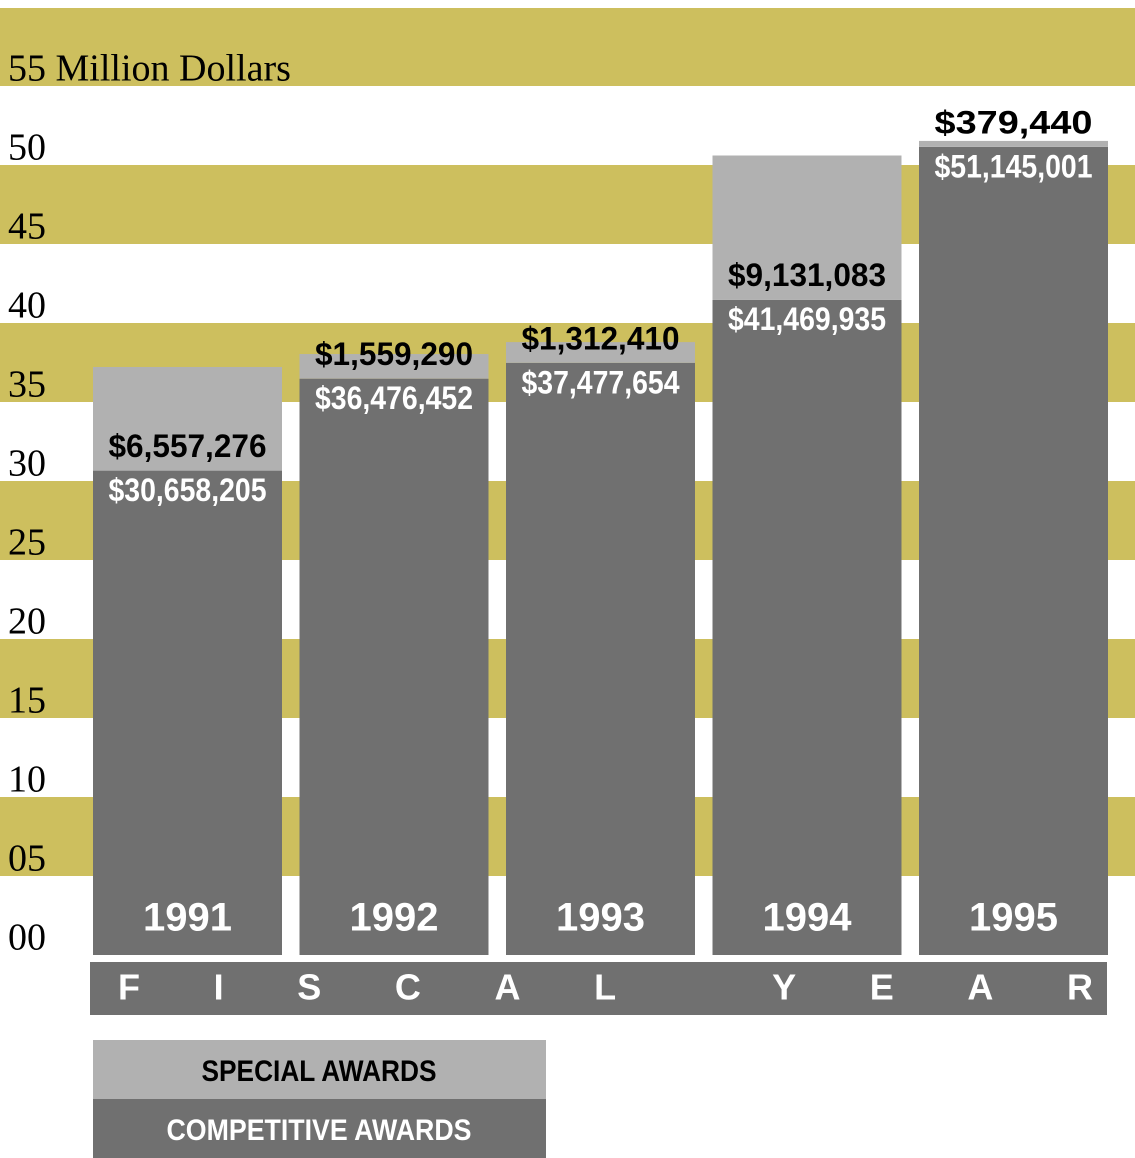 This screenshot has height=1158, width=1135. What do you see at coordinates (188, 490) in the screenshot?
I see `value-label: $30,658,205` at bounding box center [188, 490].